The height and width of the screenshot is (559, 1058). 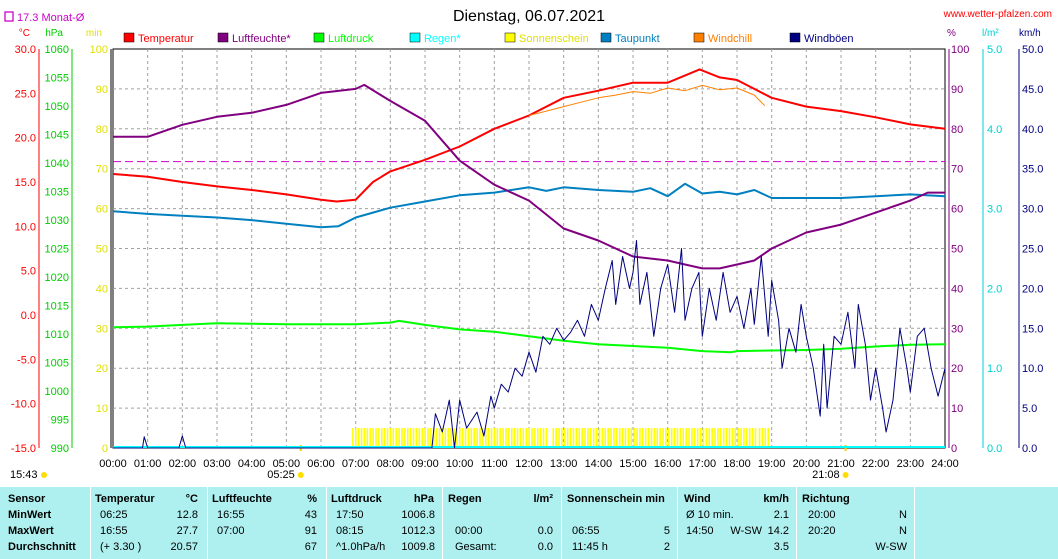 I want to click on temp-tick-label: -10.0, so click(x=23, y=405).